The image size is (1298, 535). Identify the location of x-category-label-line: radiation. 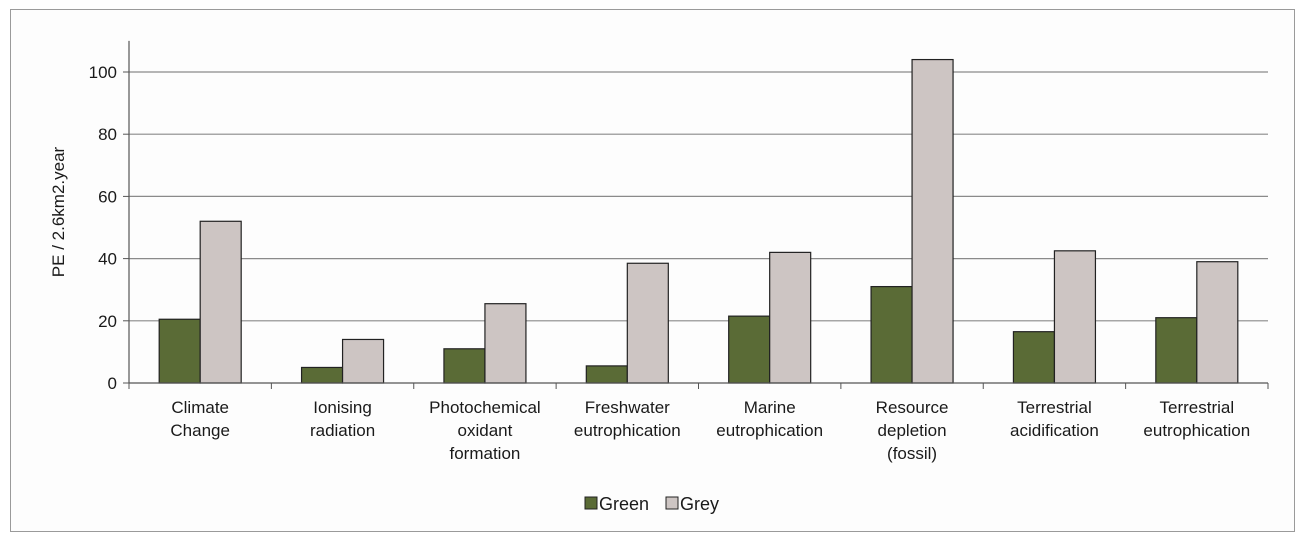
(342, 430).